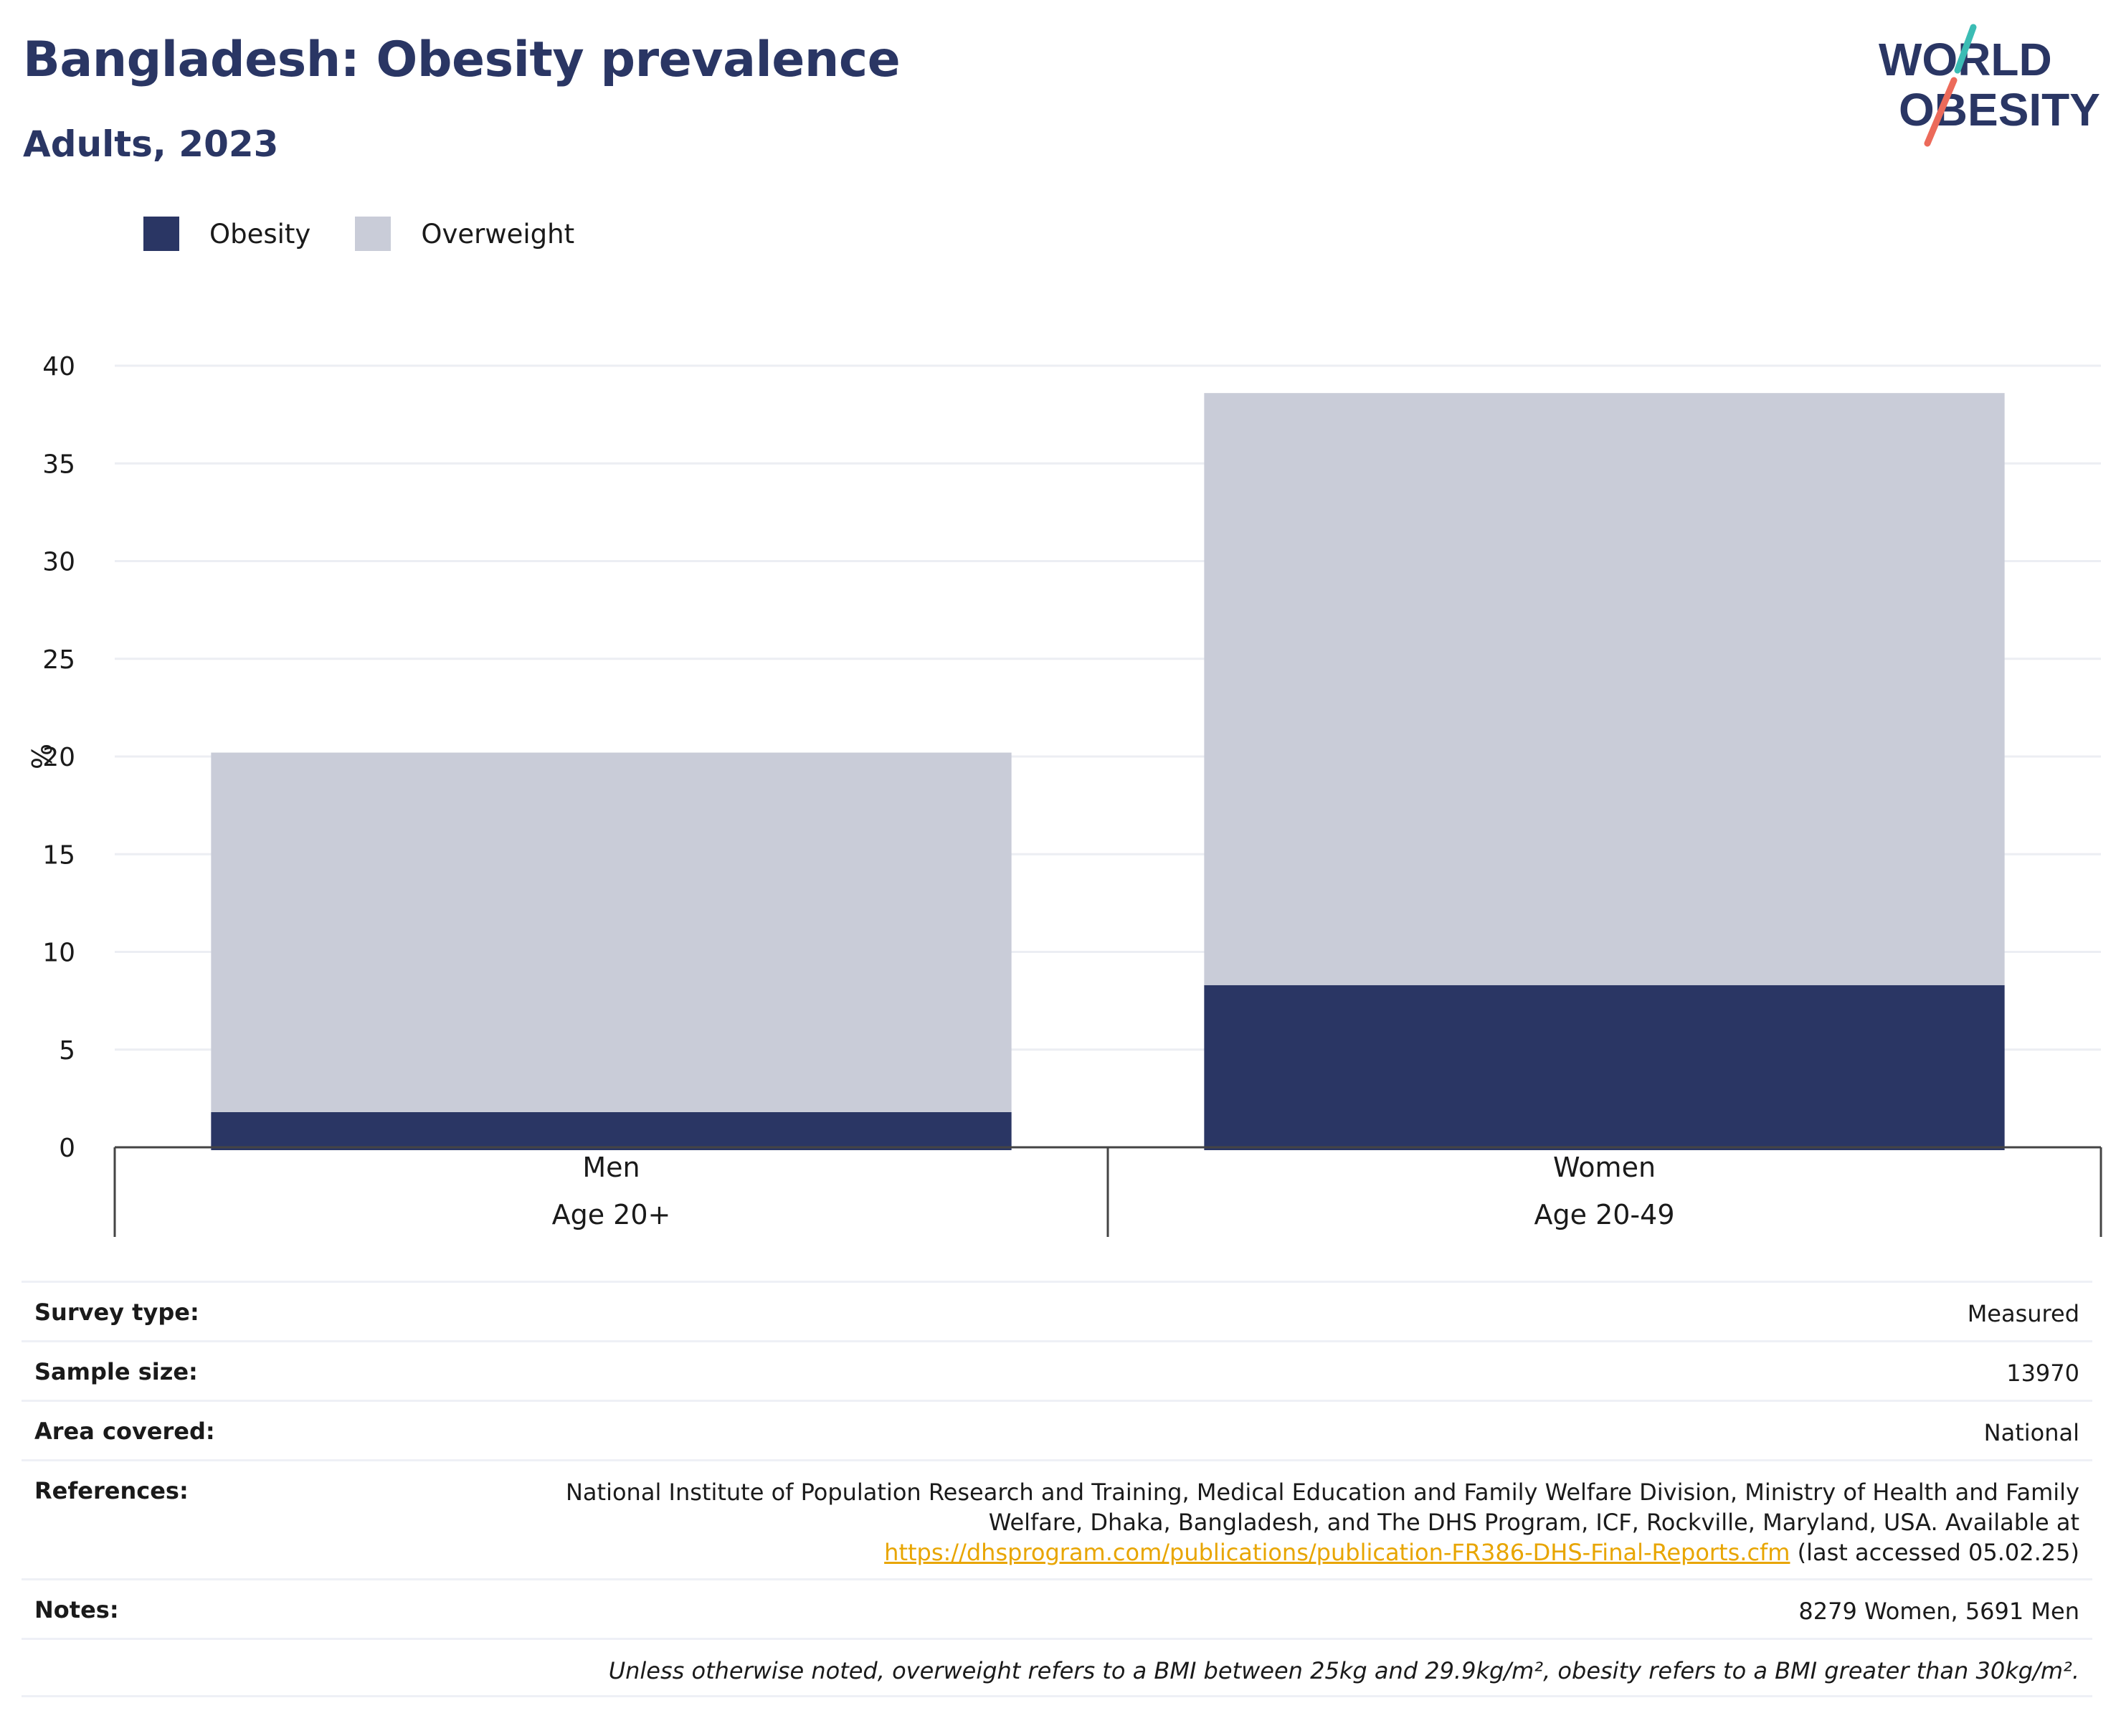 The width and height of the screenshot is (2121, 1736). I want to click on survey-type-value: Measured, so click(2023, 1313).